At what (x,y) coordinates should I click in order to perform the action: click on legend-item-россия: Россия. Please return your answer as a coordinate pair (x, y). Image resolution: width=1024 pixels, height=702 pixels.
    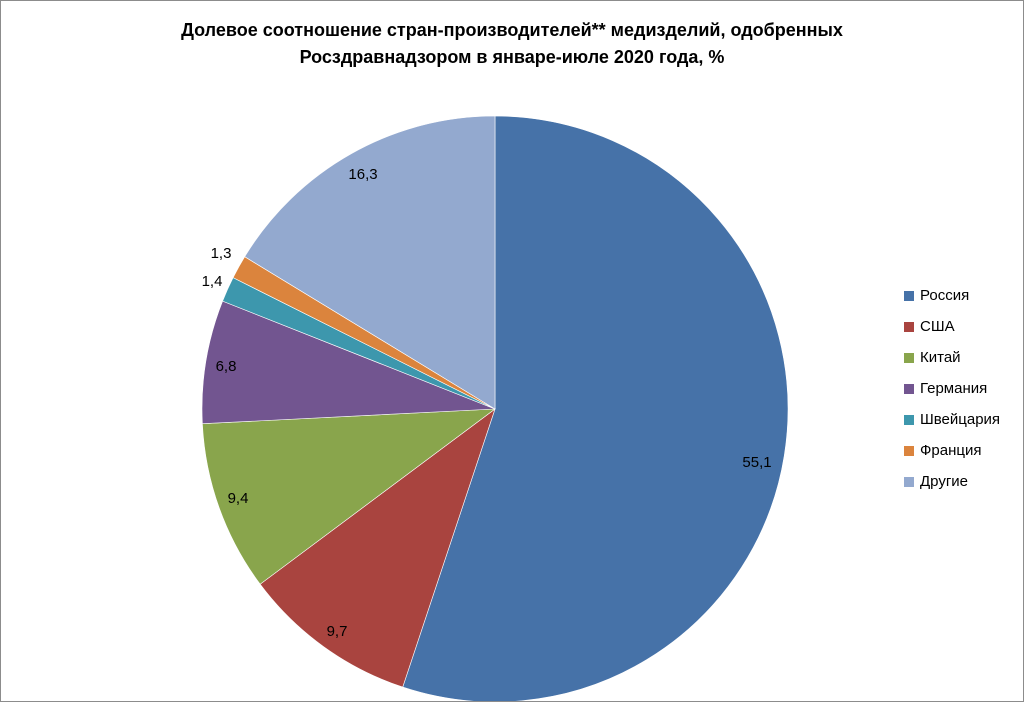
    Looking at the image, I should click on (952, 295).